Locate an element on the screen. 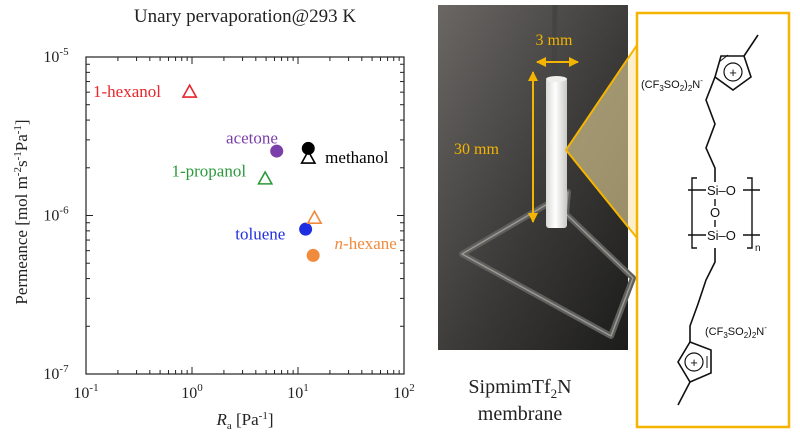 The image size is (800, 438). x-axis-unit-close: ] is located at coordinates (271, 419).